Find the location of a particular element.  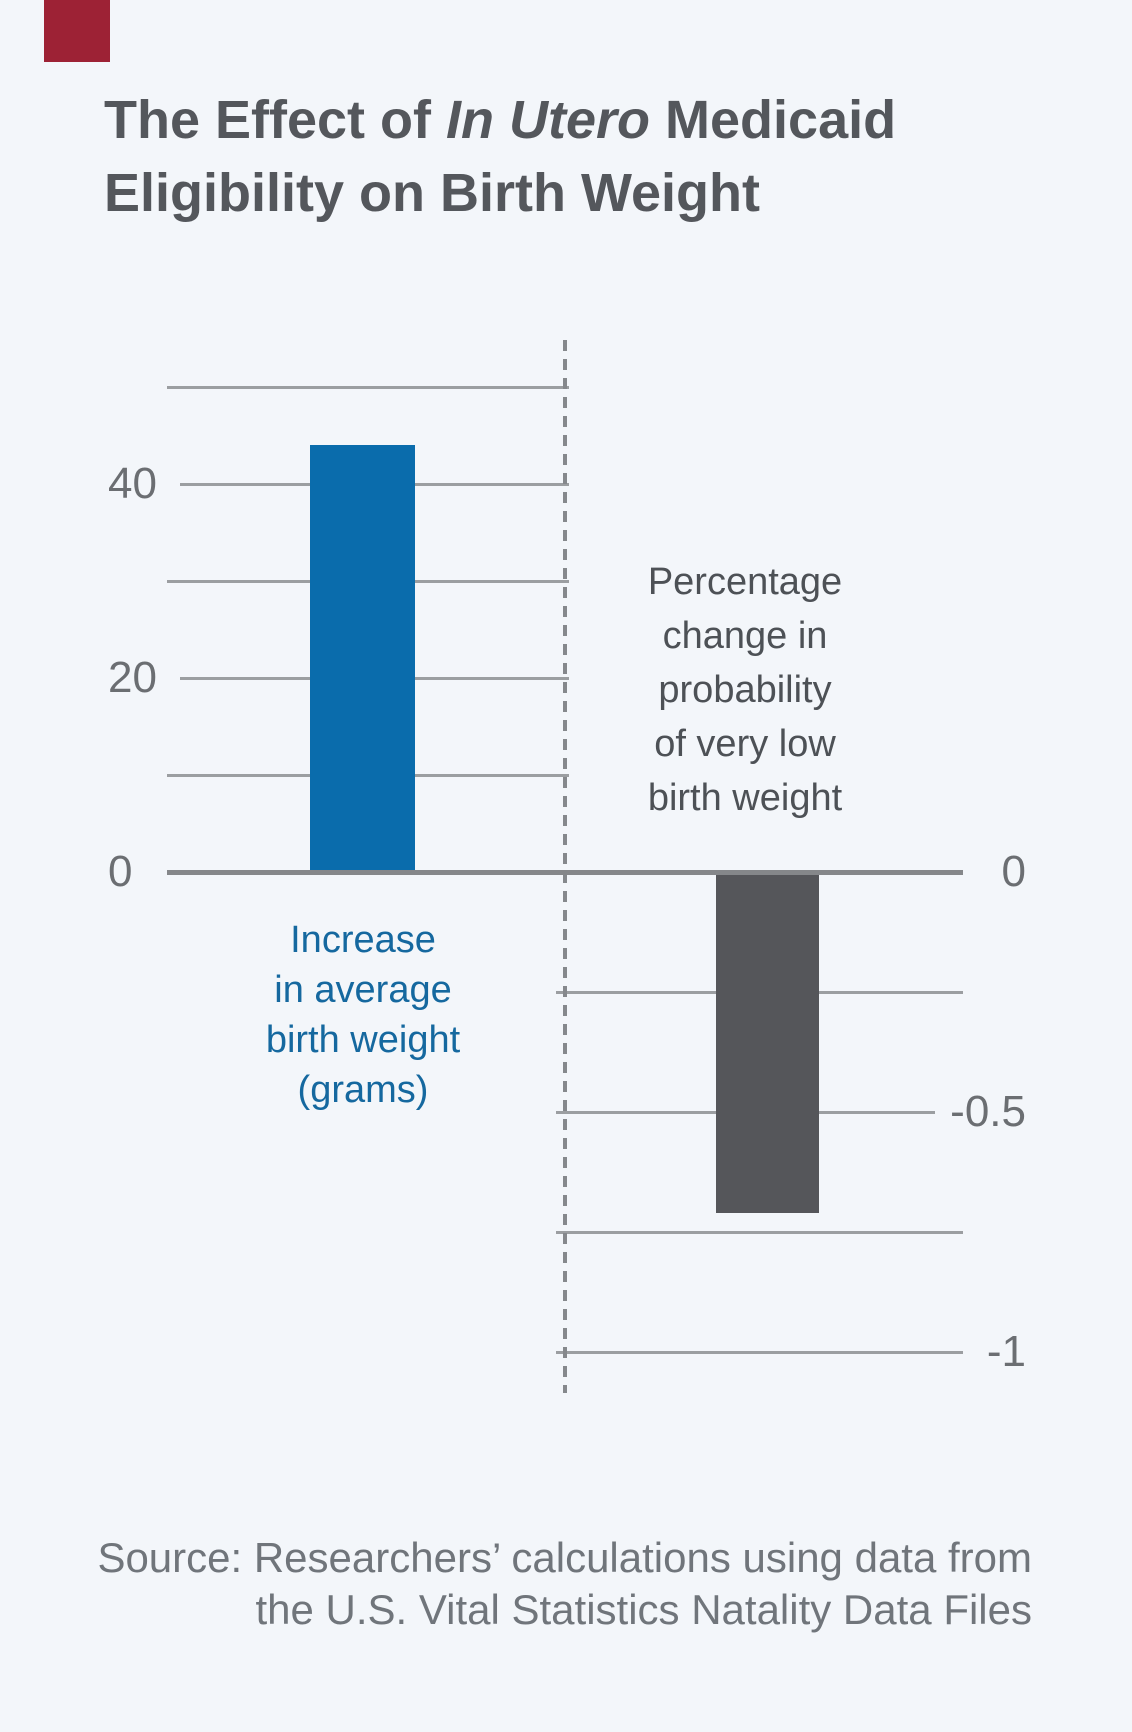

right-axis-tick-label: -0.5 is located at coordinates (988, 1111).